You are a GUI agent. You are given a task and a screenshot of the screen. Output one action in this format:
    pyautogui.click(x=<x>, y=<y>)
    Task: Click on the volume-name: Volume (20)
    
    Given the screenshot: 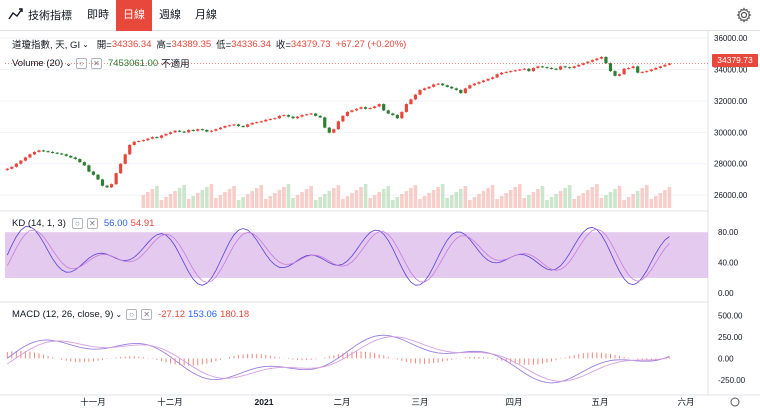 What is the action you would take?
    pyautogui.click(x=38, y=63)
    